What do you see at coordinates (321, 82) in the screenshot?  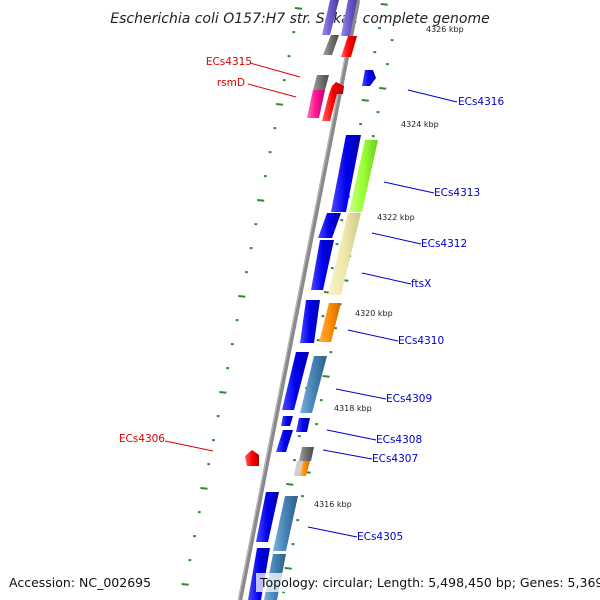 I see `feature-ECs4315` at bounding box center [321, 82].